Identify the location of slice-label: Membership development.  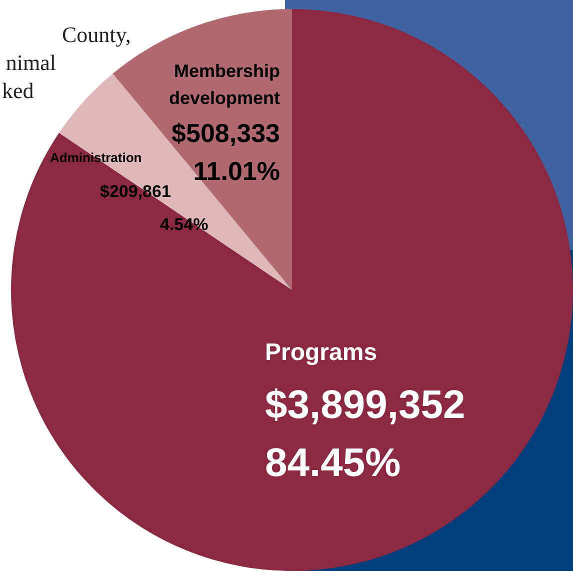
(224, 84).